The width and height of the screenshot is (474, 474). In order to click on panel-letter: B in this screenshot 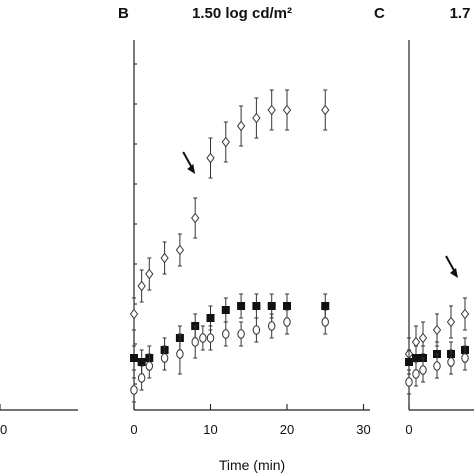, I will do `click(123, 13)`.